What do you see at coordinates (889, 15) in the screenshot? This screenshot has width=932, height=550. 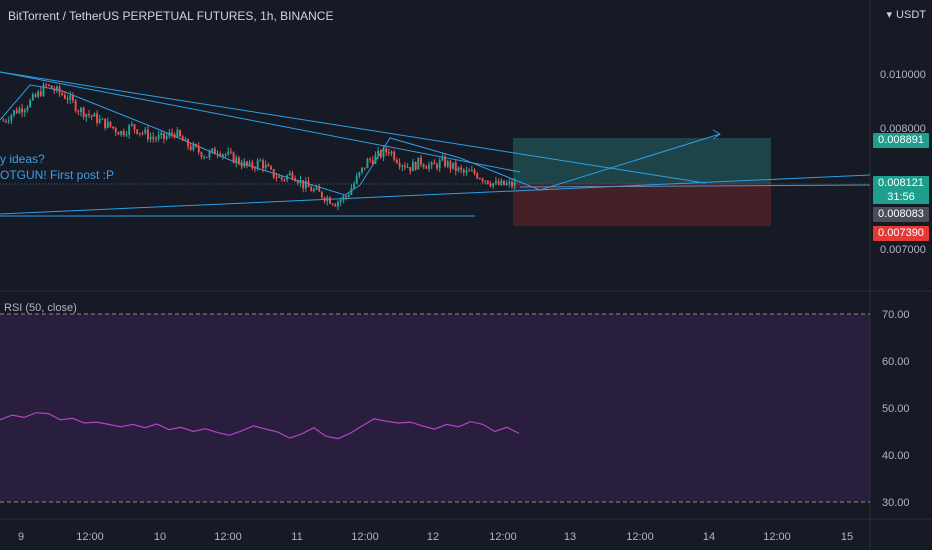 I see `chevron-down-icon: ▾` at bounding box center [889, 15].